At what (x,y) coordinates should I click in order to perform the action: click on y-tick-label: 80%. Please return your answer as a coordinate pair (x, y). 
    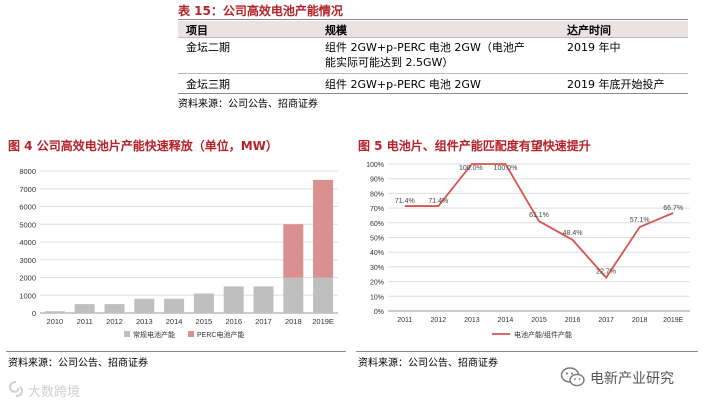
    Looking at the image, I should click on (377, 194).